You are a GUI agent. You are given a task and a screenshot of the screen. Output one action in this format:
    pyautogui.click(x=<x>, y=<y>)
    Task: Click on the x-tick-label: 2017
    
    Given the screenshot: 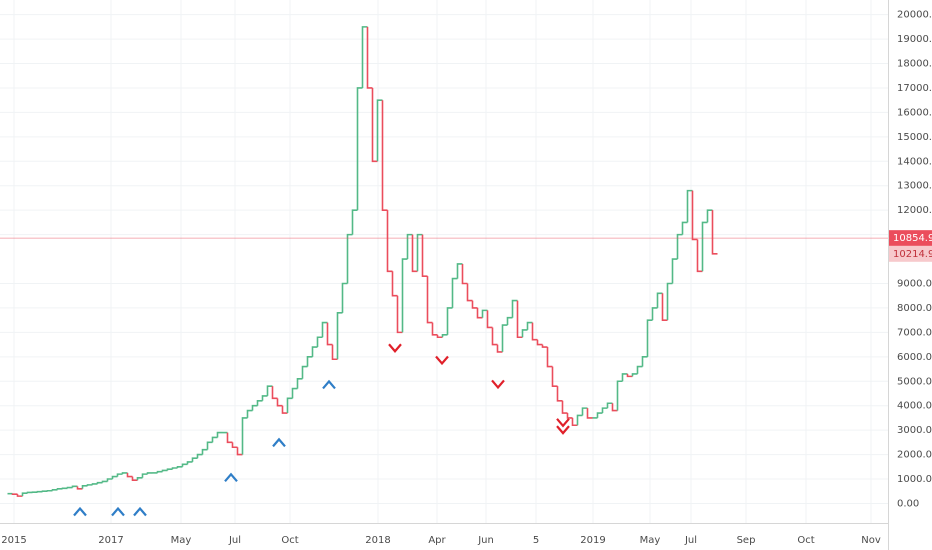 What is the action you would take?
    pyautogui.click(x=110, y=540)
    